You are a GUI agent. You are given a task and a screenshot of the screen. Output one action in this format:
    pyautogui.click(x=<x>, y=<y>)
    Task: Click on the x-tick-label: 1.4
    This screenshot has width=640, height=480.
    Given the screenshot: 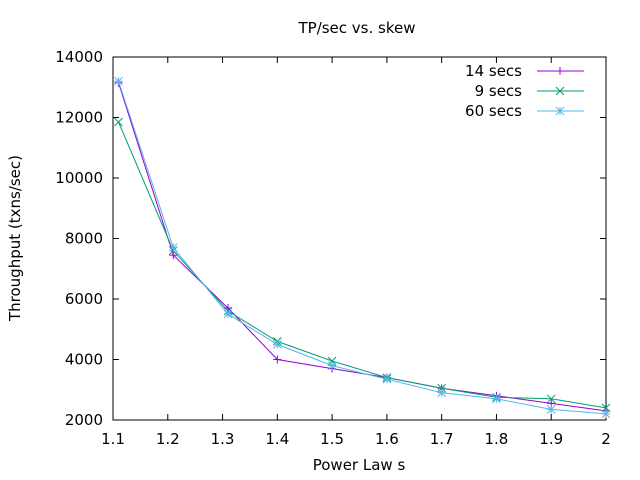 What is the action you would take?
    pyautogui.click(x=277, y=439)
    